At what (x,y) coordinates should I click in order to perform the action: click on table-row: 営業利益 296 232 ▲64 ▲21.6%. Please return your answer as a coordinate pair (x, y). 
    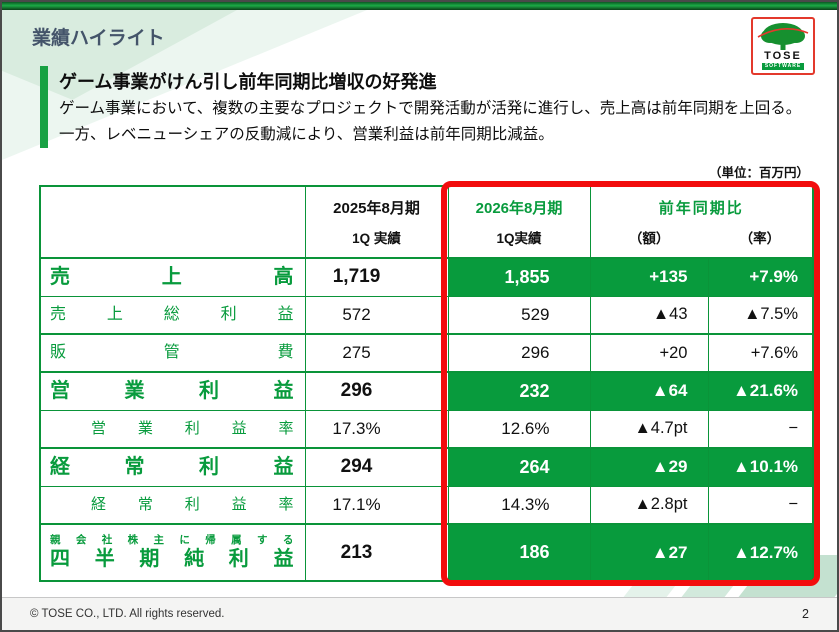
    Looking at the image, I should click on (426, 391).